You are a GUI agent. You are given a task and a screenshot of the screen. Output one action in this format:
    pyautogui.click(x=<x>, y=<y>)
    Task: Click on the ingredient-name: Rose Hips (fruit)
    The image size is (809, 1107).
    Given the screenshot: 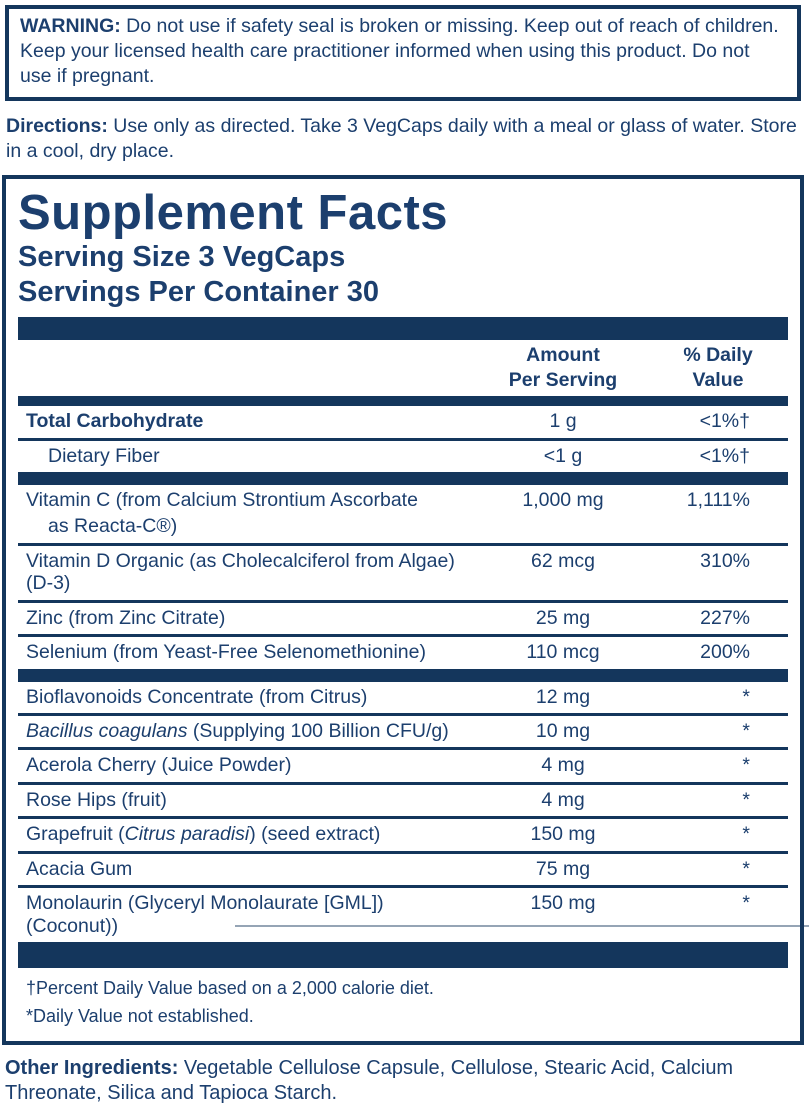 What is the action you would take?
    pyautogui.click(x=96, y=799)
    